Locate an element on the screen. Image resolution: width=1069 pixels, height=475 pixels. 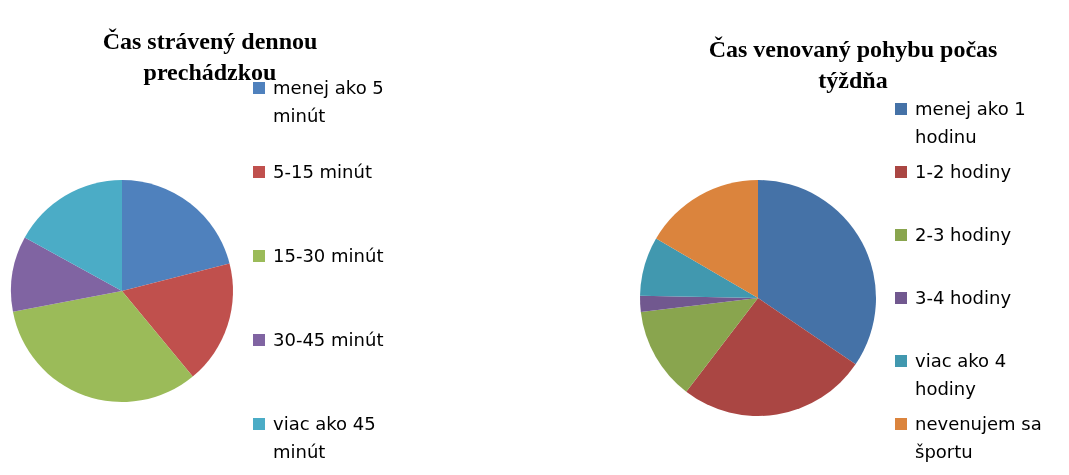
legend-label: 15-30 minút is located at coordinates (328, 256).